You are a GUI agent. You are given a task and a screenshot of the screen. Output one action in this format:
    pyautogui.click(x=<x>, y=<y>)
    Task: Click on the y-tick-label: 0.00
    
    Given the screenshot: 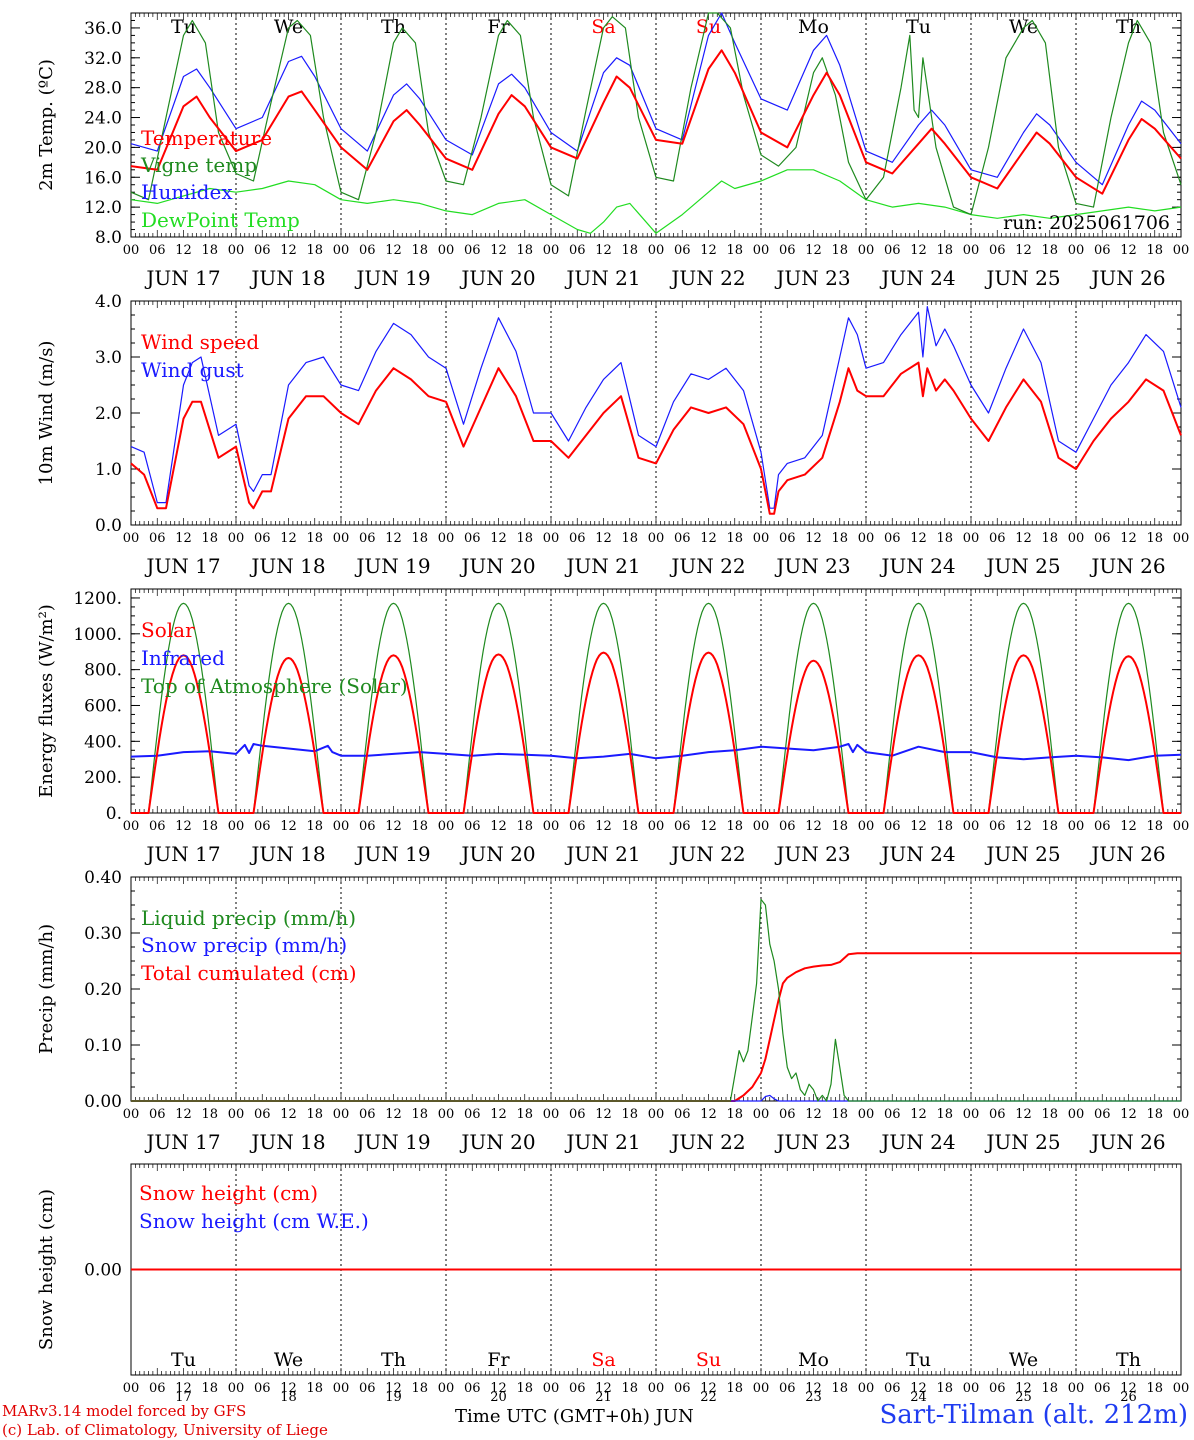 What is the action you would take?
    pyautogui.click(x=103, y=1271)
    